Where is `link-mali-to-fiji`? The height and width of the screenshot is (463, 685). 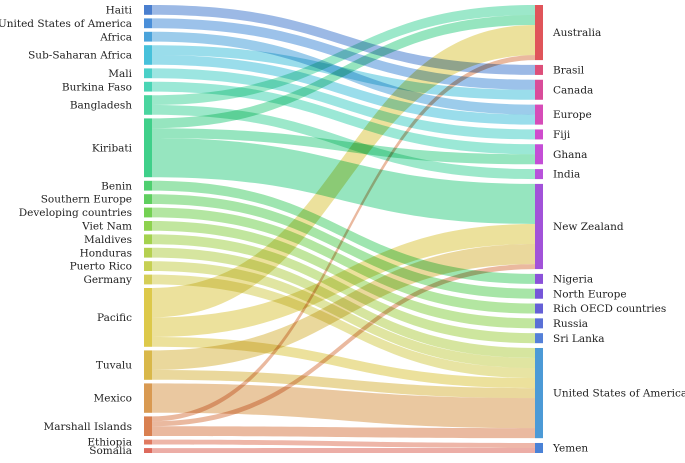 link-mali-to-fiji is located at coordinates (343, 104).